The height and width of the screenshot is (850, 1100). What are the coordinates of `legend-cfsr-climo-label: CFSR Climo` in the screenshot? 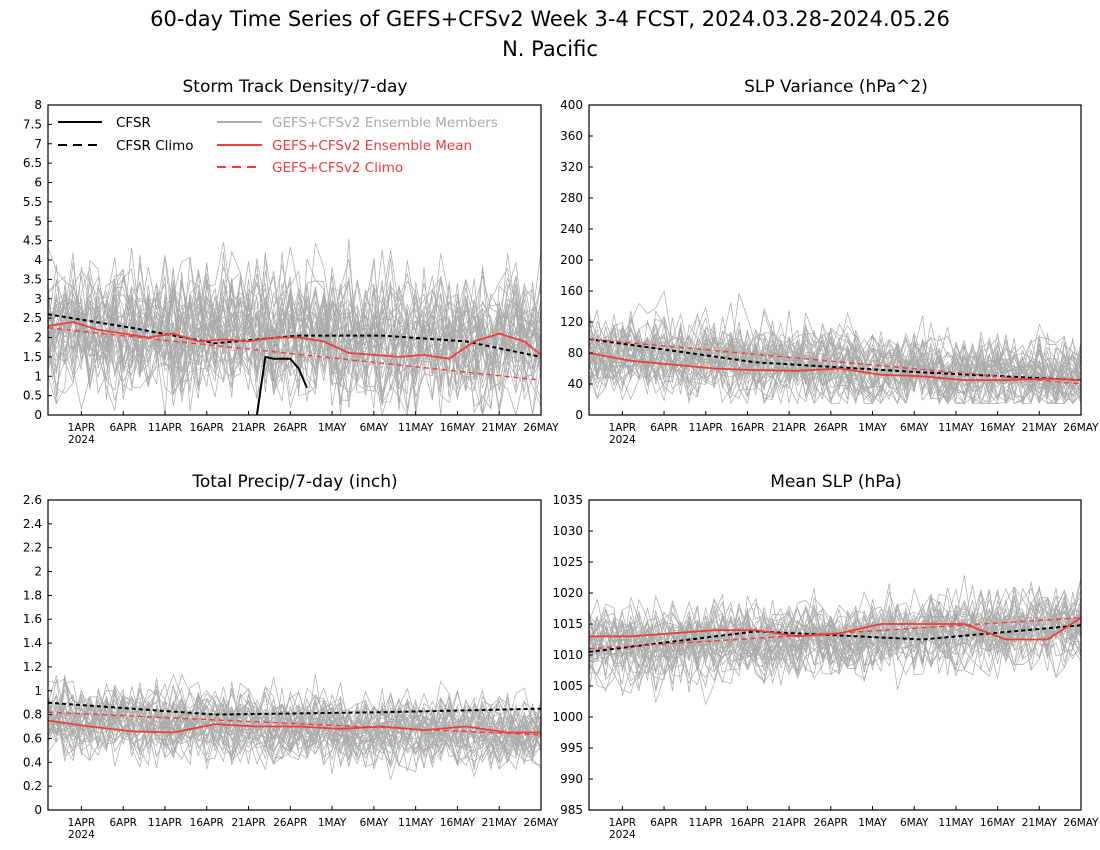 It's located at (155, 146).